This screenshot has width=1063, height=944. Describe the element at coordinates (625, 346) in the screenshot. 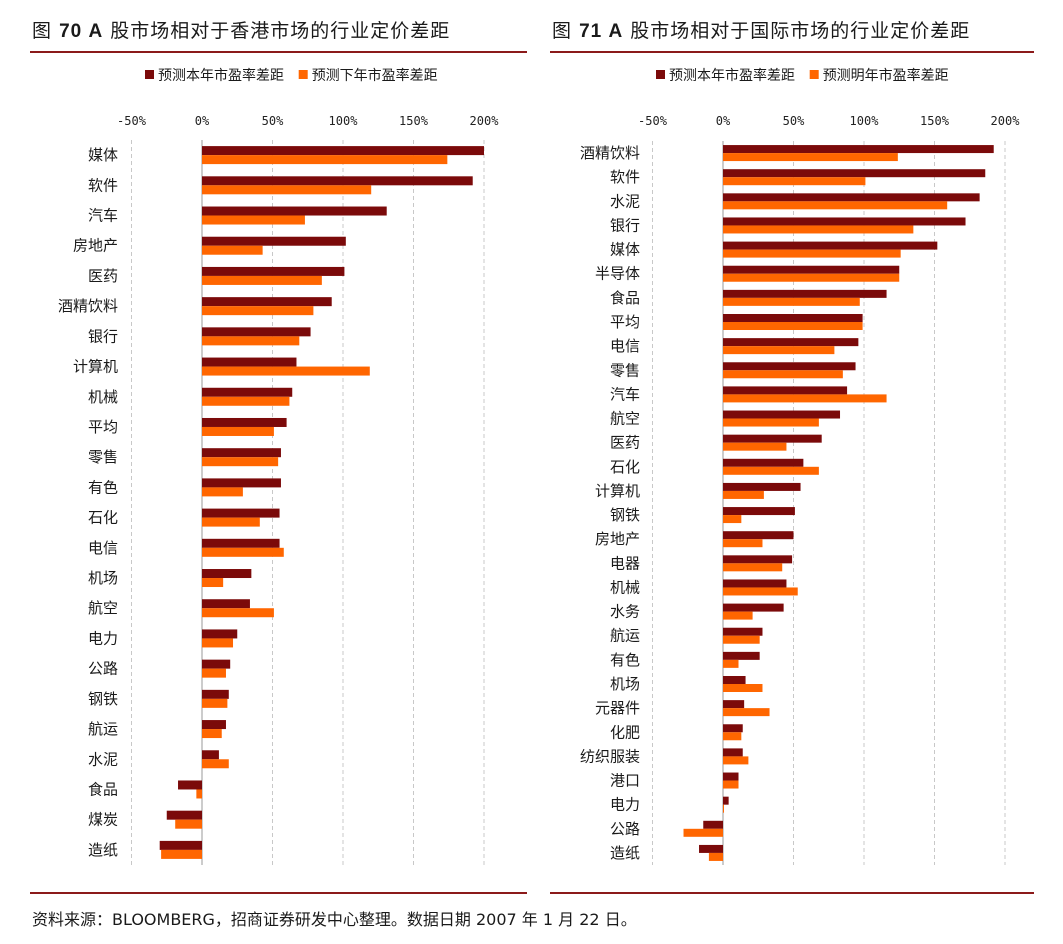

I see `right-category-label: 电信` at that location.